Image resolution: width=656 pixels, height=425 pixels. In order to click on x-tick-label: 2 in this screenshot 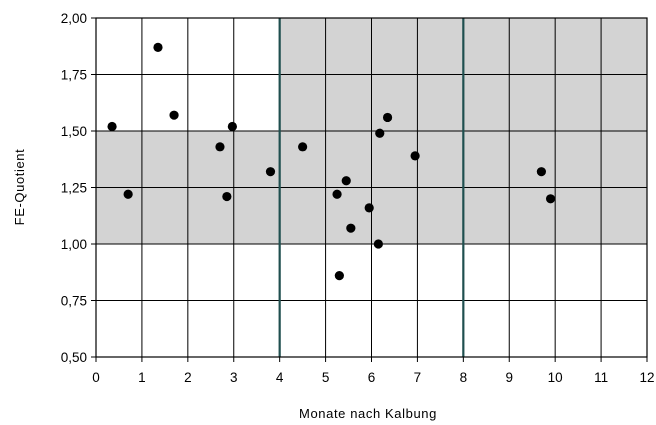, I will do `click(188, 377)`.